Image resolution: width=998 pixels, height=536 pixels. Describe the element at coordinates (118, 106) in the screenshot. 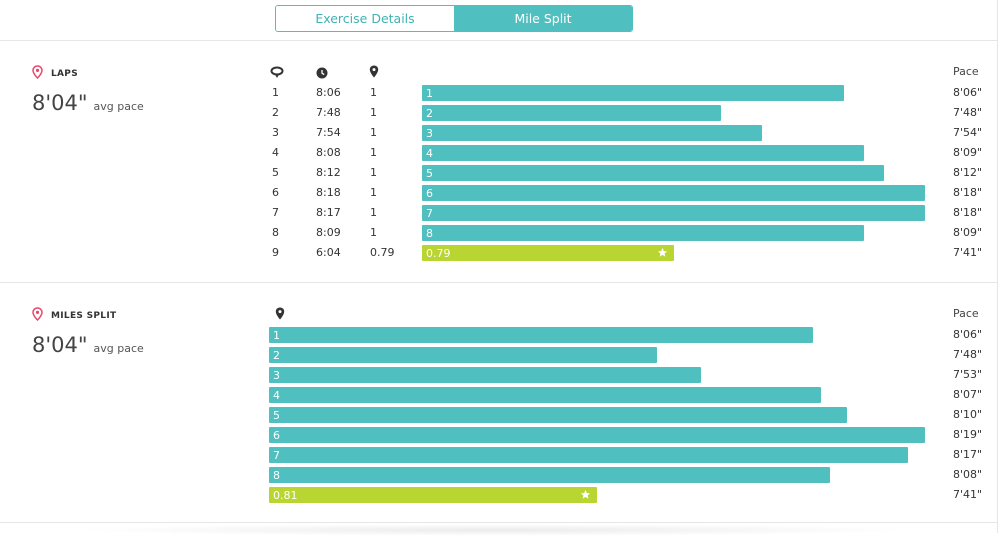

I see `laps-avg-label: avg pace` at that location.